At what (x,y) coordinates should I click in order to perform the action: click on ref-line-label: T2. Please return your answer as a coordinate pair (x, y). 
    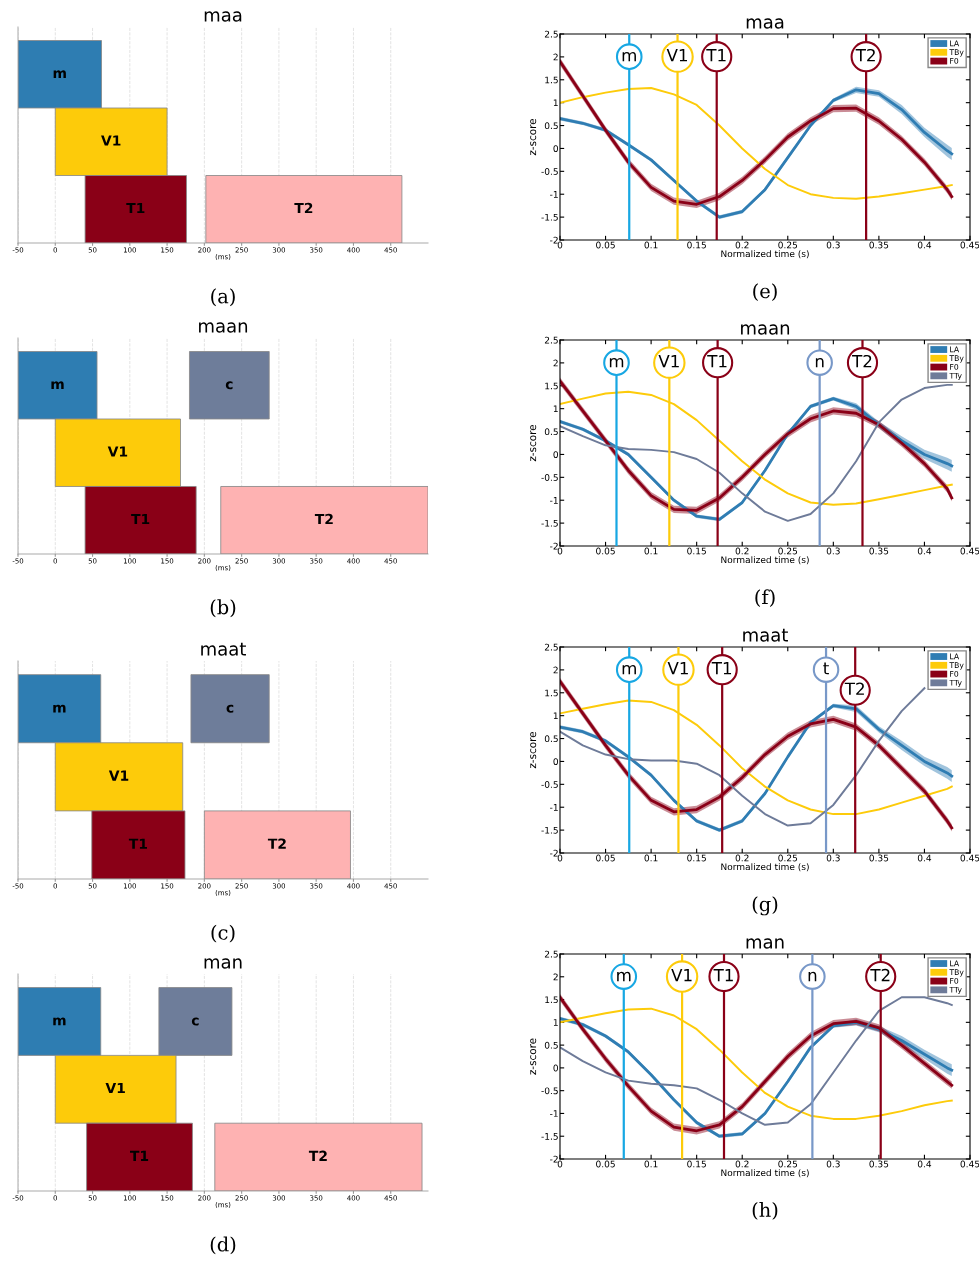
    Looking at the image, I should click on (862, 361).